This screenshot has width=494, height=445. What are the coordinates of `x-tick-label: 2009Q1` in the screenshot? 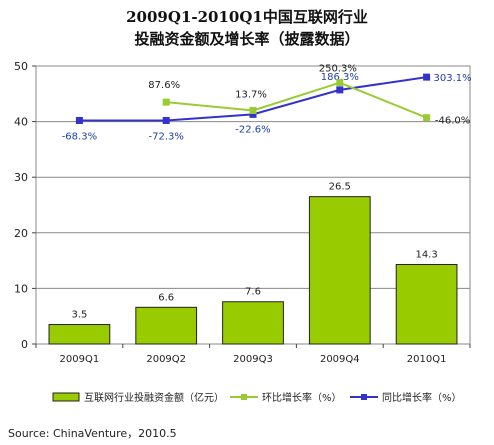 It's located at (80, 359).